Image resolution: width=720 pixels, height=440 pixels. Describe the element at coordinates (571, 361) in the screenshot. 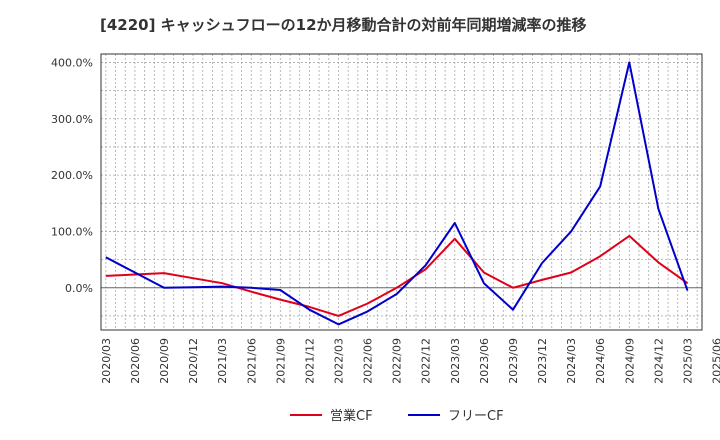

I see `x-tick-label: 2024/03` at that location.